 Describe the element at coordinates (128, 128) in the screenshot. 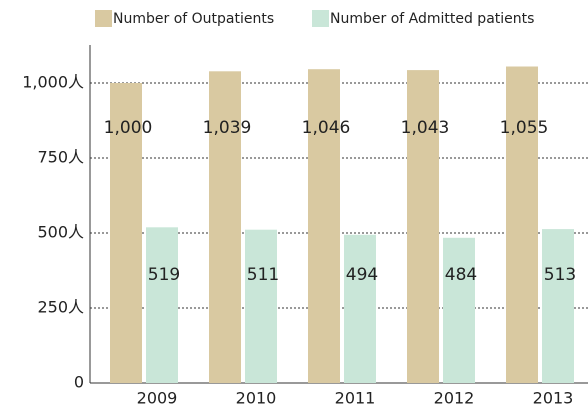

I see `data-label: 1,000` at that location.